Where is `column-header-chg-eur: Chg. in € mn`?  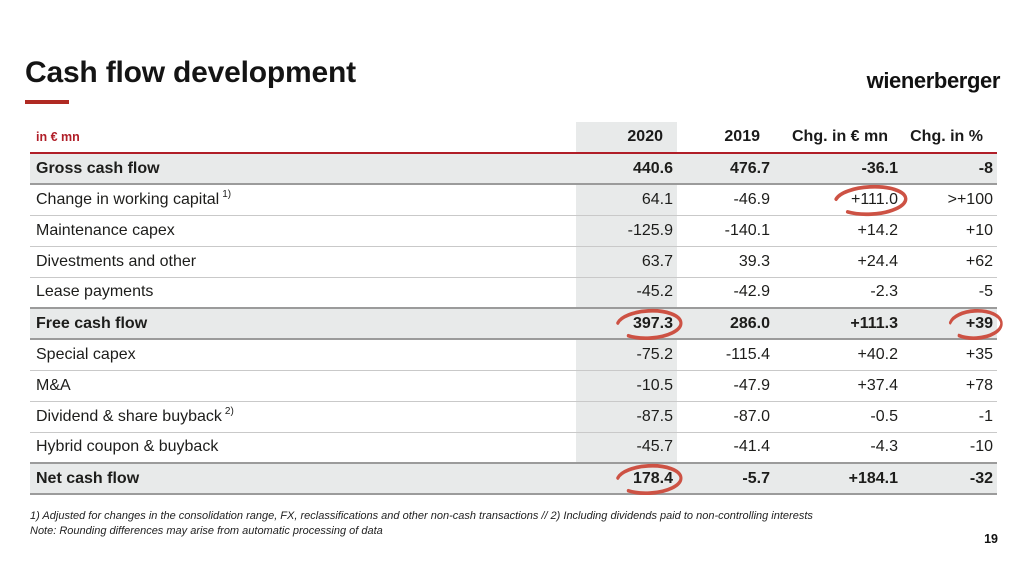
column-header-chg-eur: Chg. in € mn is located at coordinates (838, 138).